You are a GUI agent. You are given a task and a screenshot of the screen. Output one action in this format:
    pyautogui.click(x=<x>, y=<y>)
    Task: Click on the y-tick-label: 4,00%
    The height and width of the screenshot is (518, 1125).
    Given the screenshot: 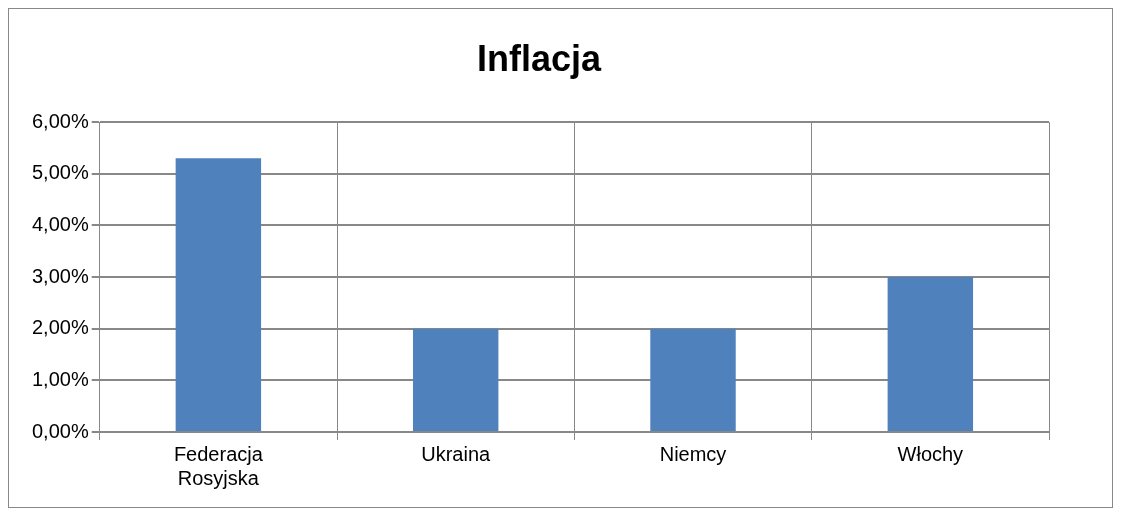 What is the action you would take?
    pyautogui.click(x=60, y=223)
    